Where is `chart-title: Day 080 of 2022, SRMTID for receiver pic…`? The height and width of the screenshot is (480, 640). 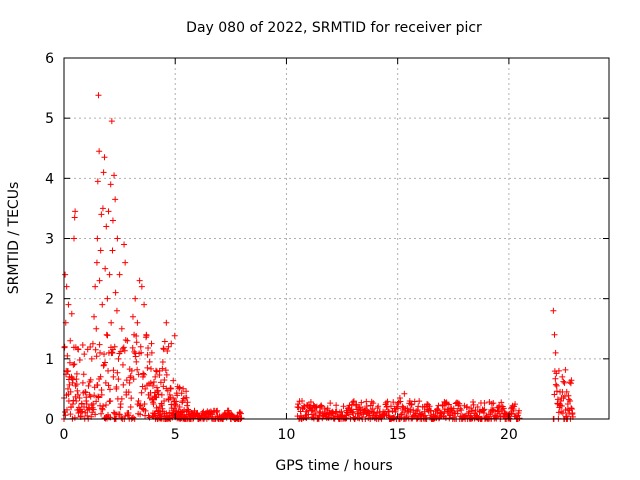
chart-title: Day 080 of 2022, SRMTID for receiver pic… is located at coordinates (334, 28).